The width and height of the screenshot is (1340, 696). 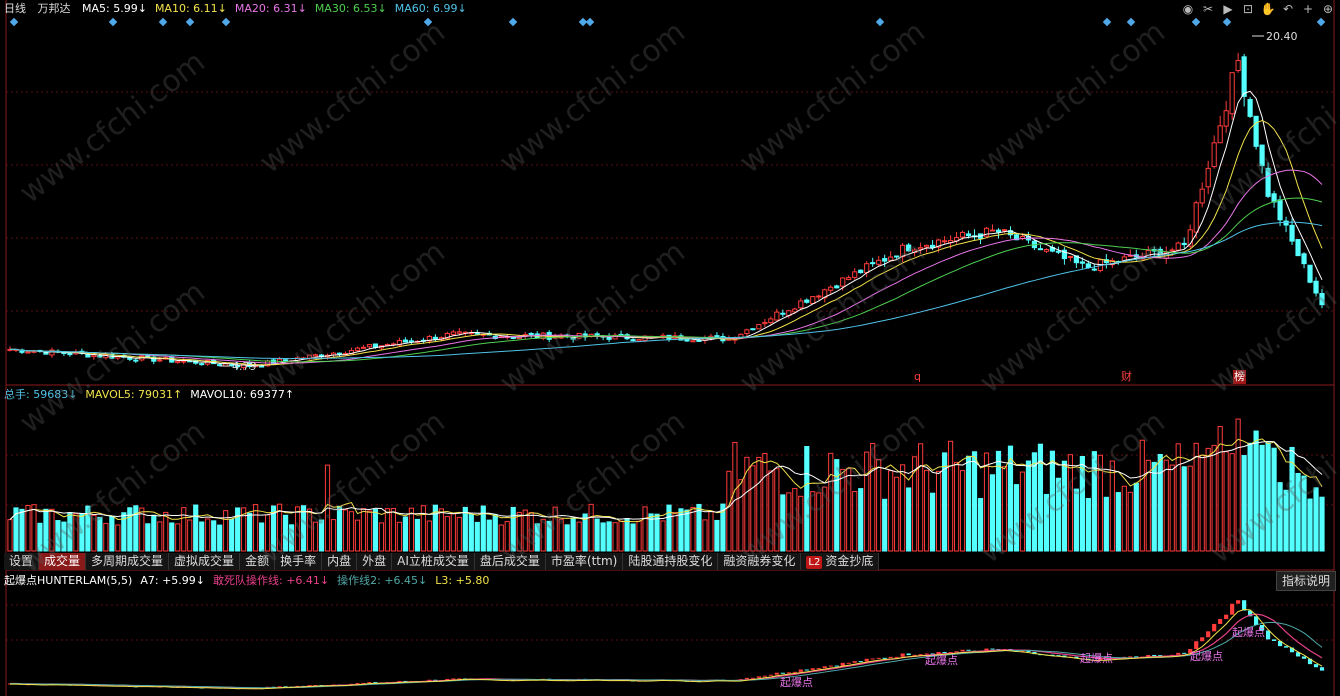 What do you see at coordinates (760, 561) in the screenshot?
I see `tab-12: 融资融券变化` at bounding box center [760, 561].